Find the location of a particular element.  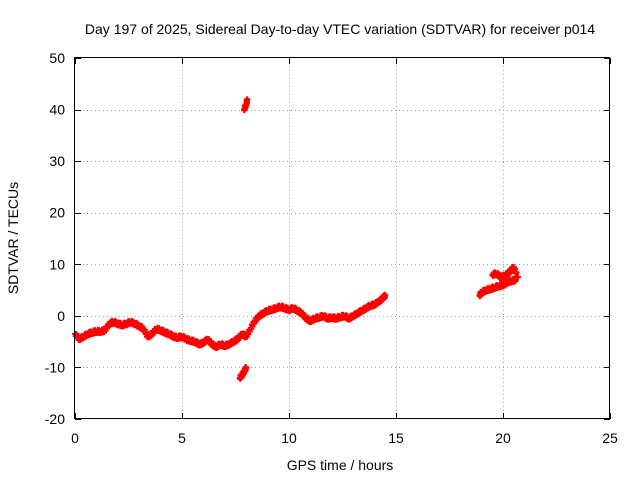

y-tick-label: 0 is located at coordinates (61, 316).